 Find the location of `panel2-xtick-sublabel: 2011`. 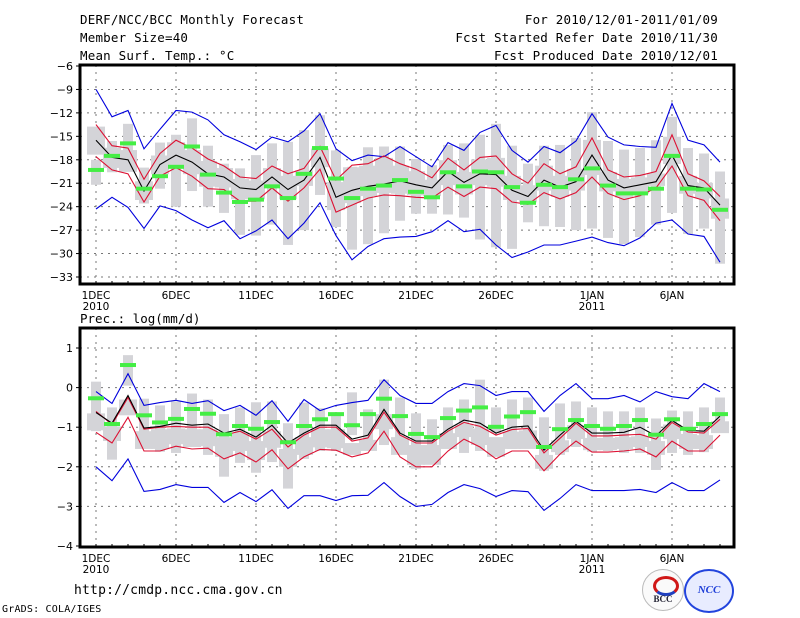

panel2-xtick-sublabel: 2011 is located at coordinates (592, 570).